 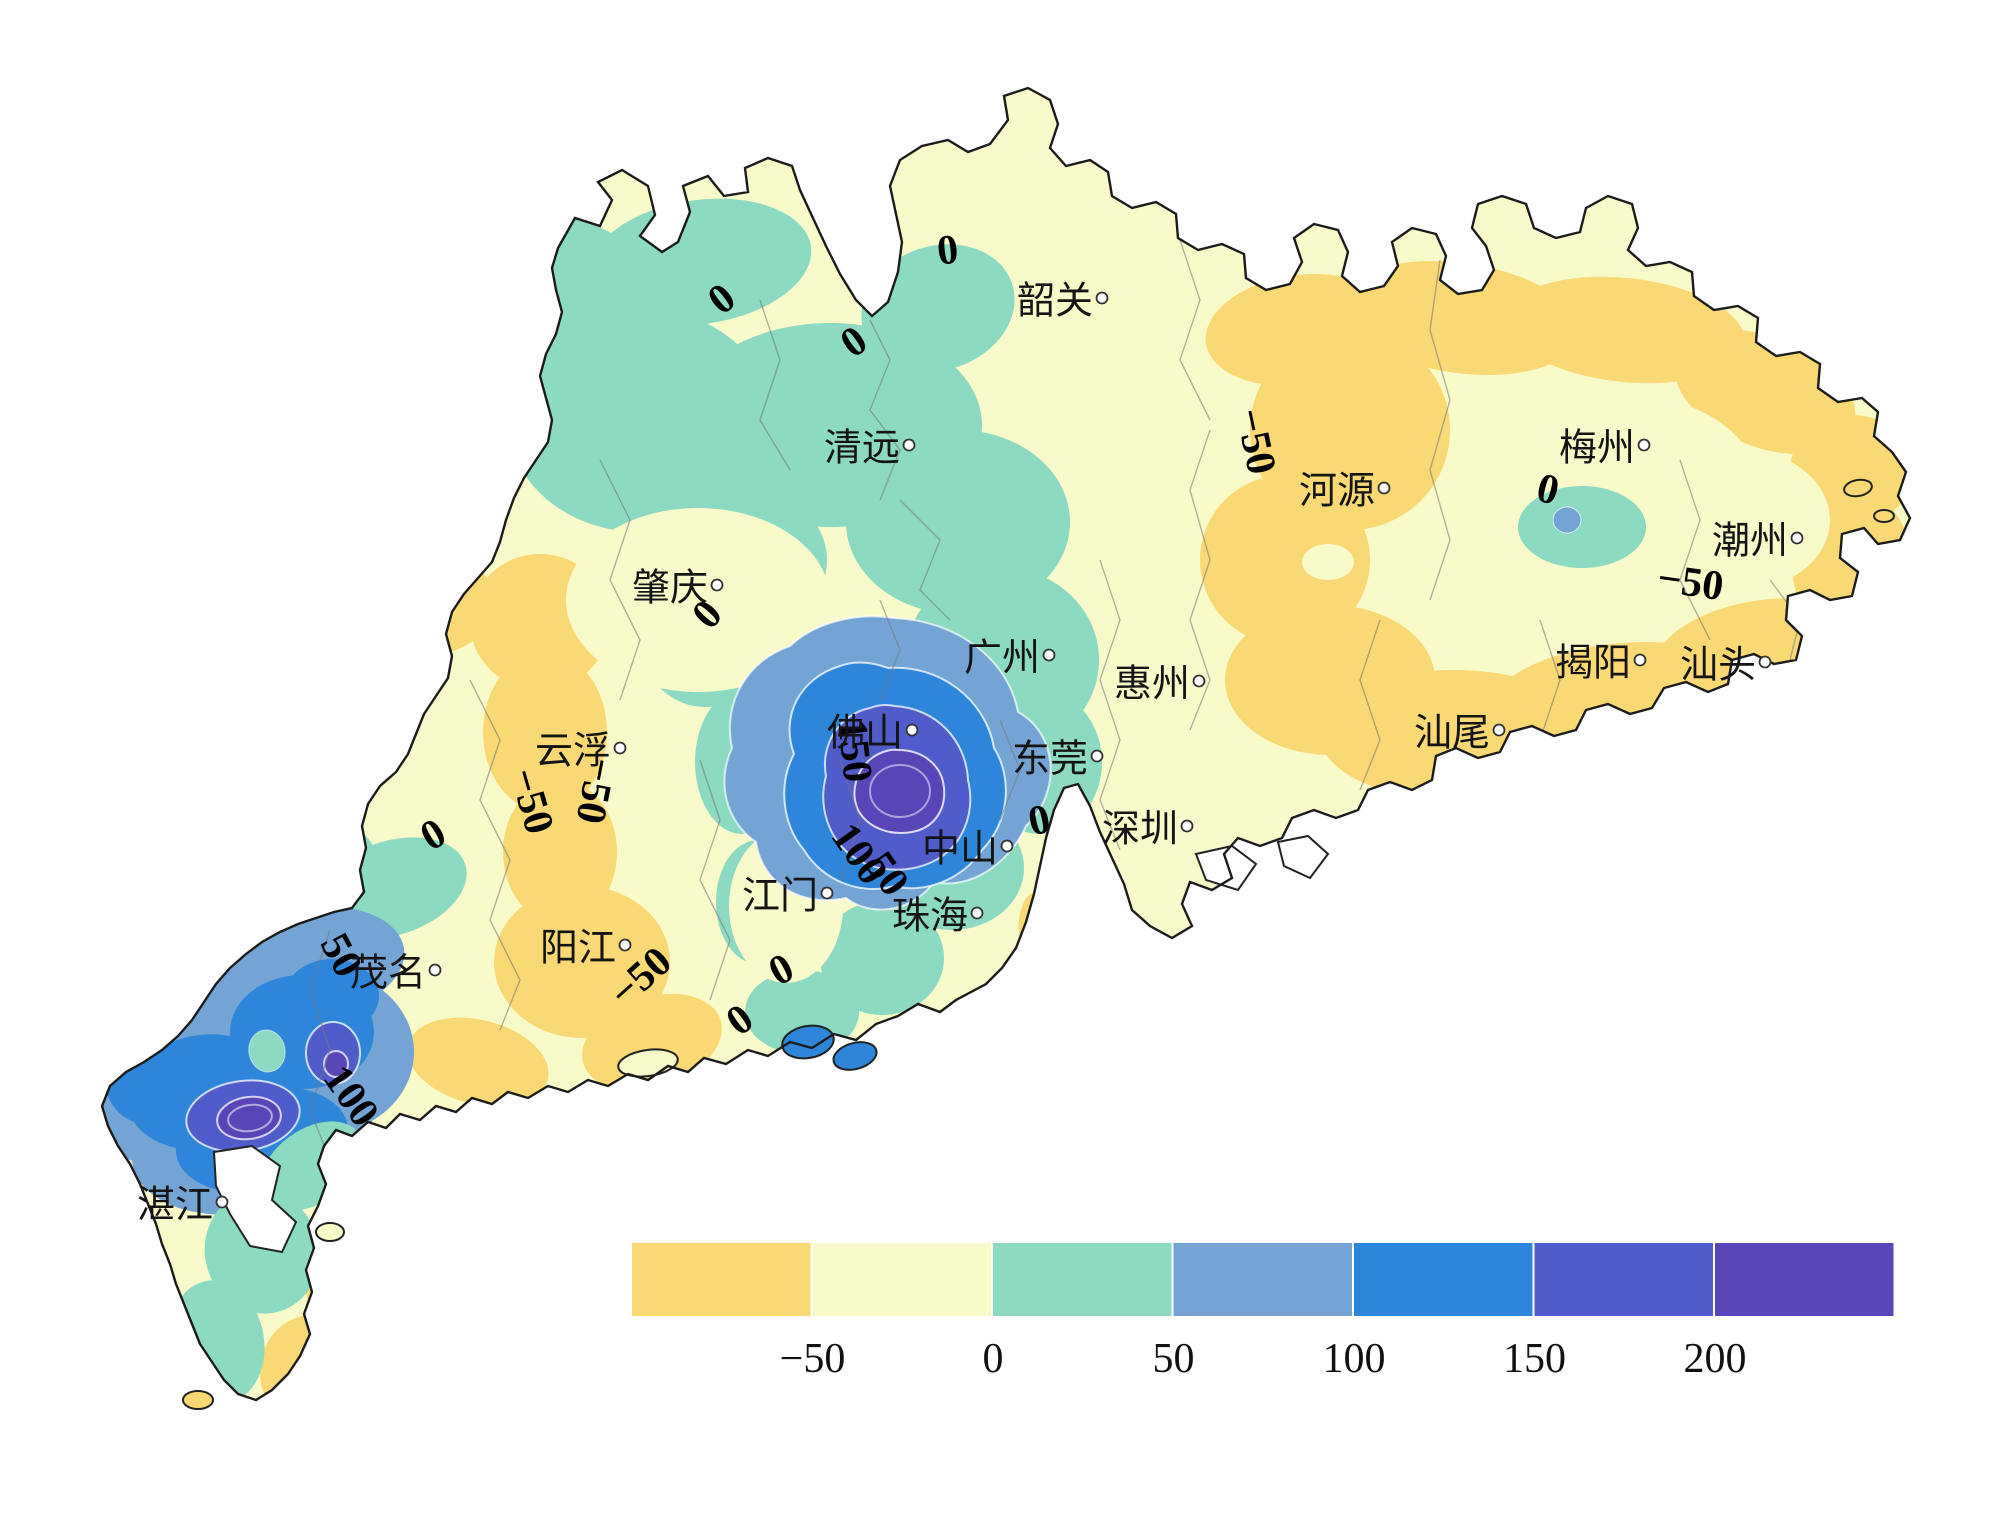 I want to click on city-label: 茂名, so click(x=388, y=974).